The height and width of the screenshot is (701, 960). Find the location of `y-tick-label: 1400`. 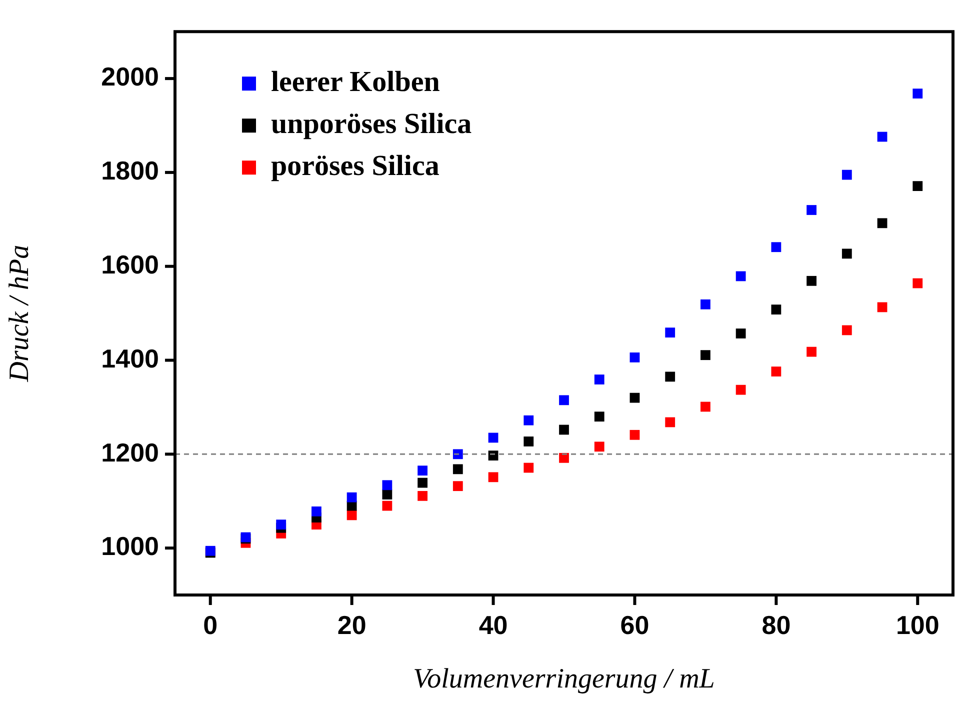

y-tick-label: 1400 is located at coordinates (130, 358).